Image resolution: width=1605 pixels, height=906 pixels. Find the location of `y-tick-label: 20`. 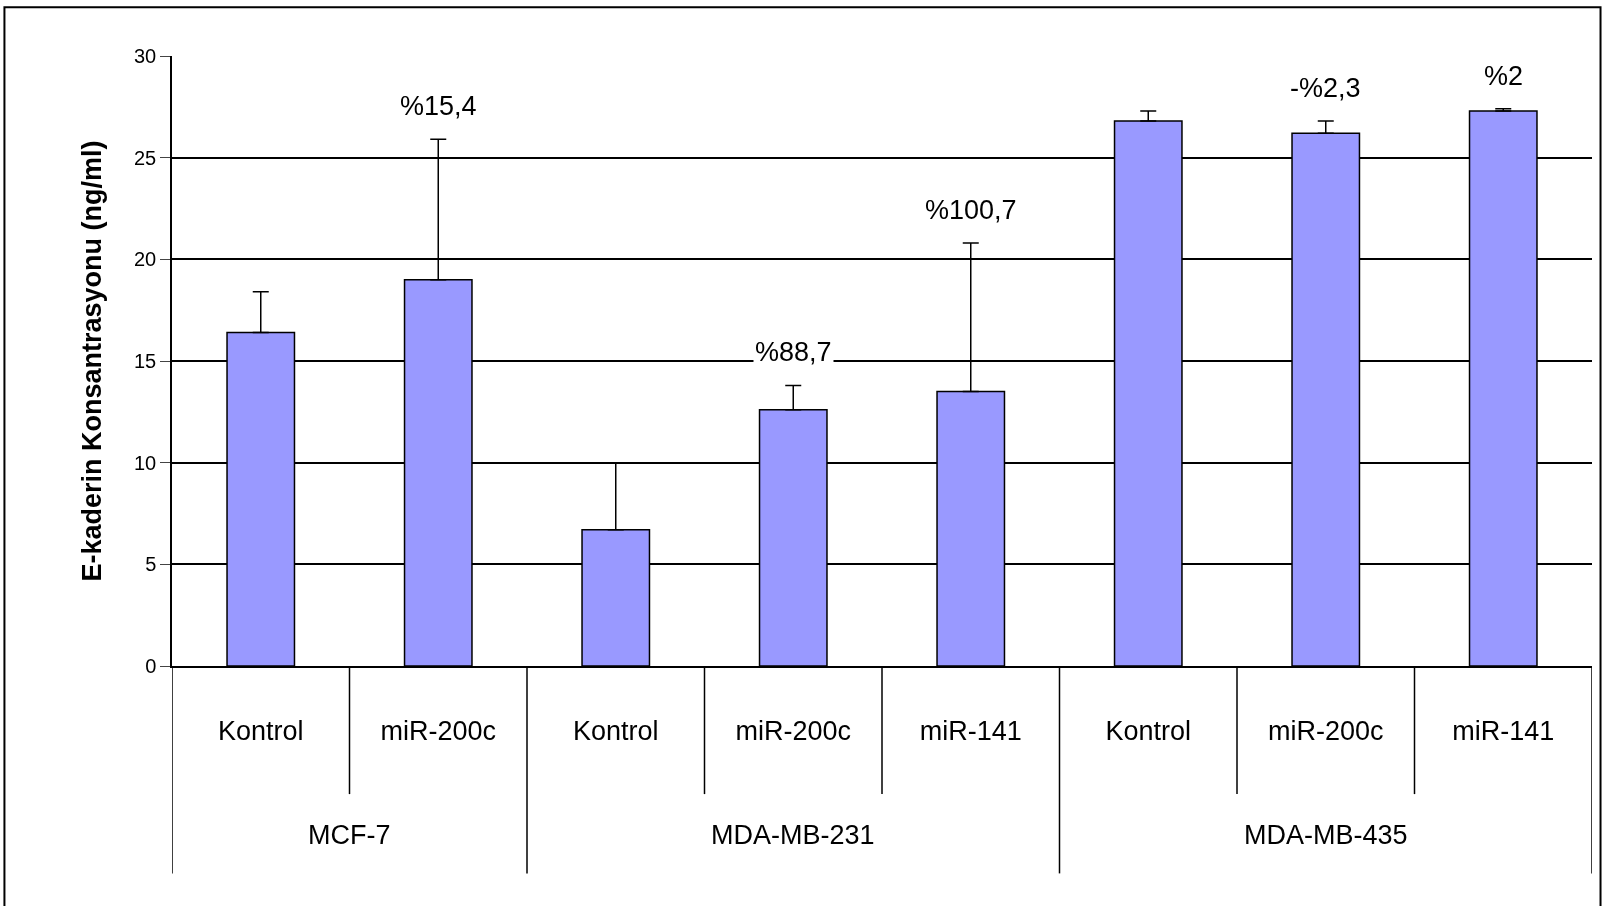

y-tick-label: 20 is located at coordinates (145, 259).